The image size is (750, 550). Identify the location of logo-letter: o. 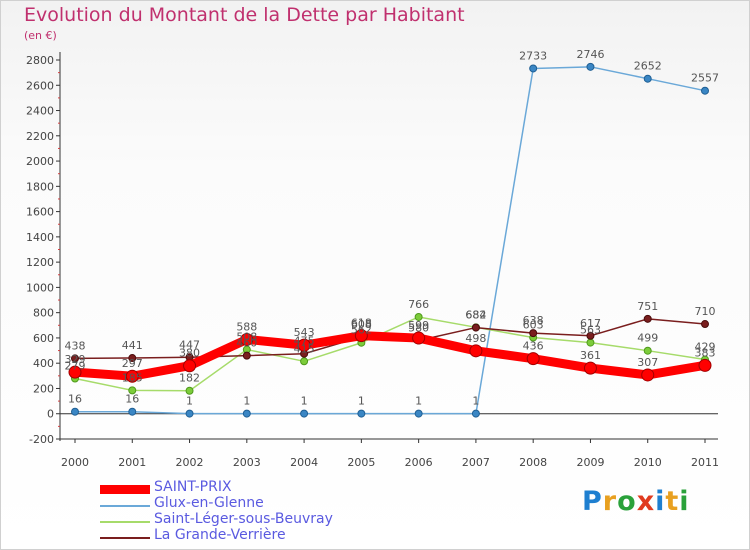
(627, 501).